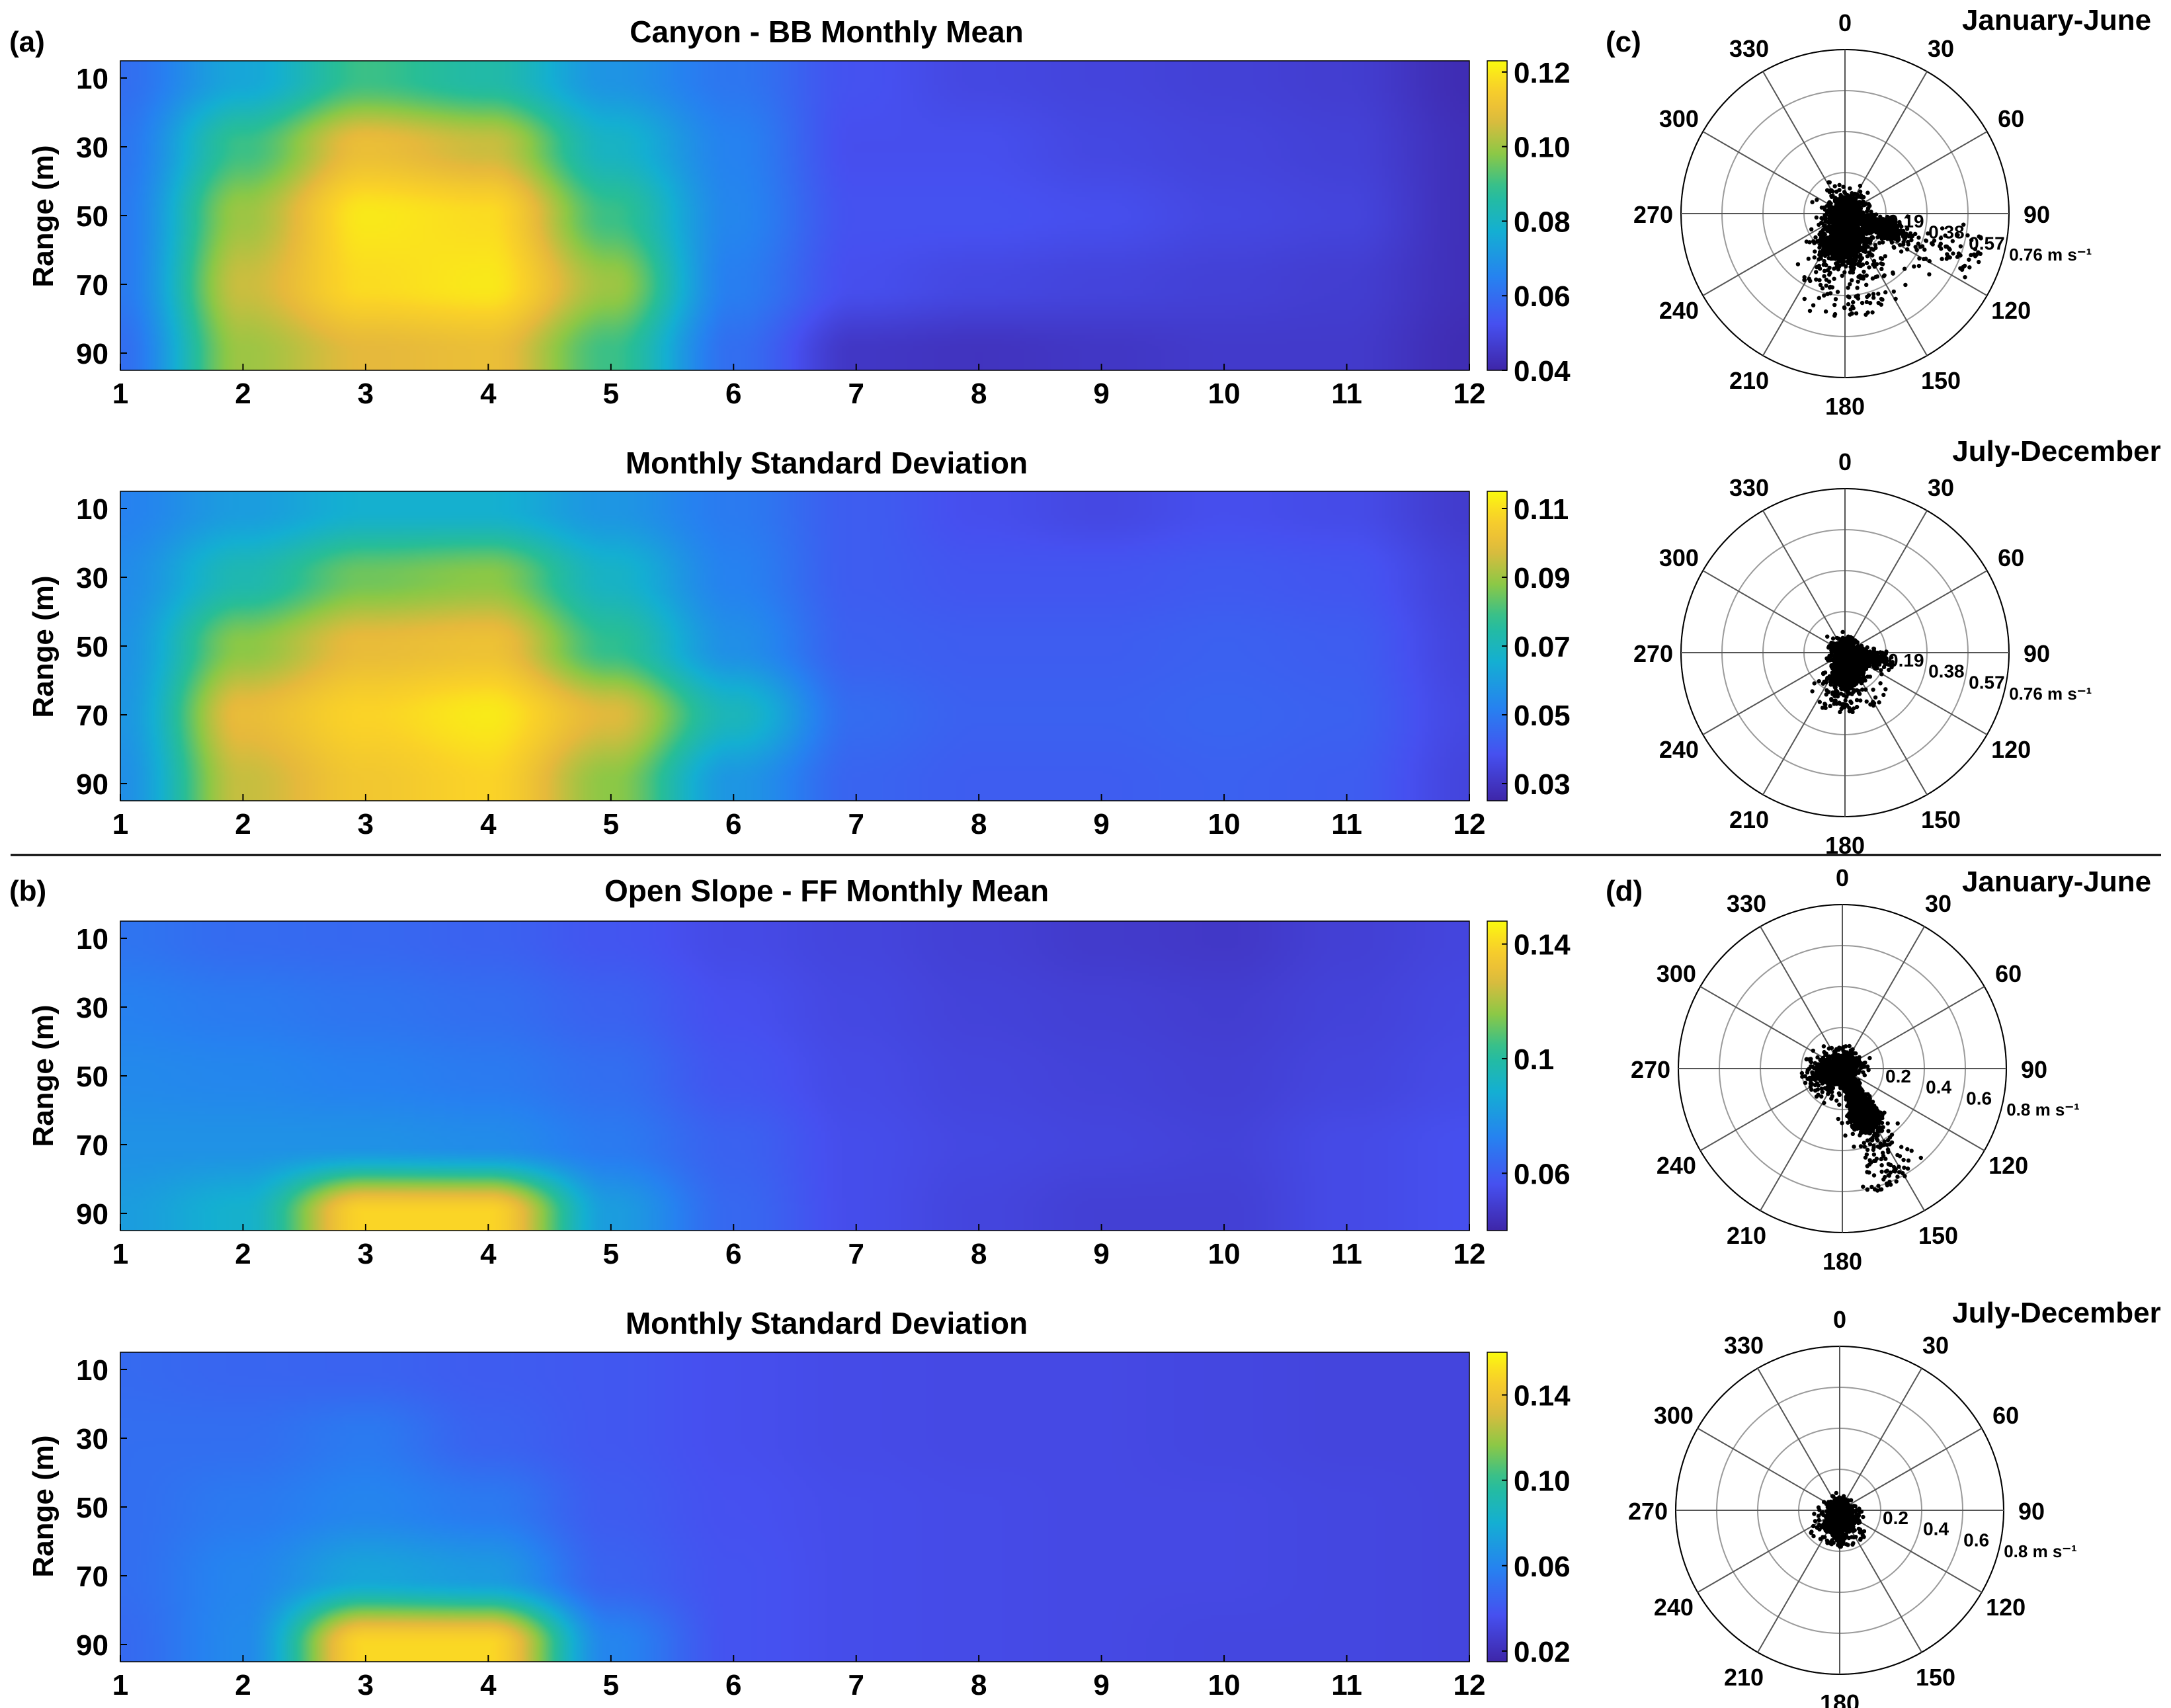 The width and height of the screenshot is (2171, 1708). Describe the element at coordinates (2056, 20) in the screenshot. I see `polar-title: January-June` at that location.